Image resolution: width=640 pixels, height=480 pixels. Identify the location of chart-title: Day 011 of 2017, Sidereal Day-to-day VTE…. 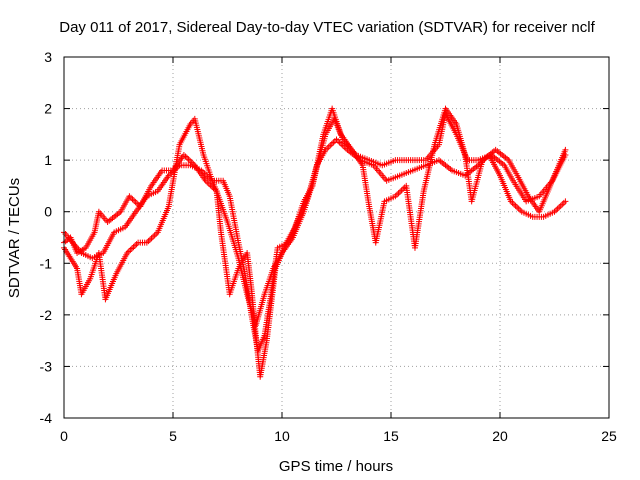
(327, 27).